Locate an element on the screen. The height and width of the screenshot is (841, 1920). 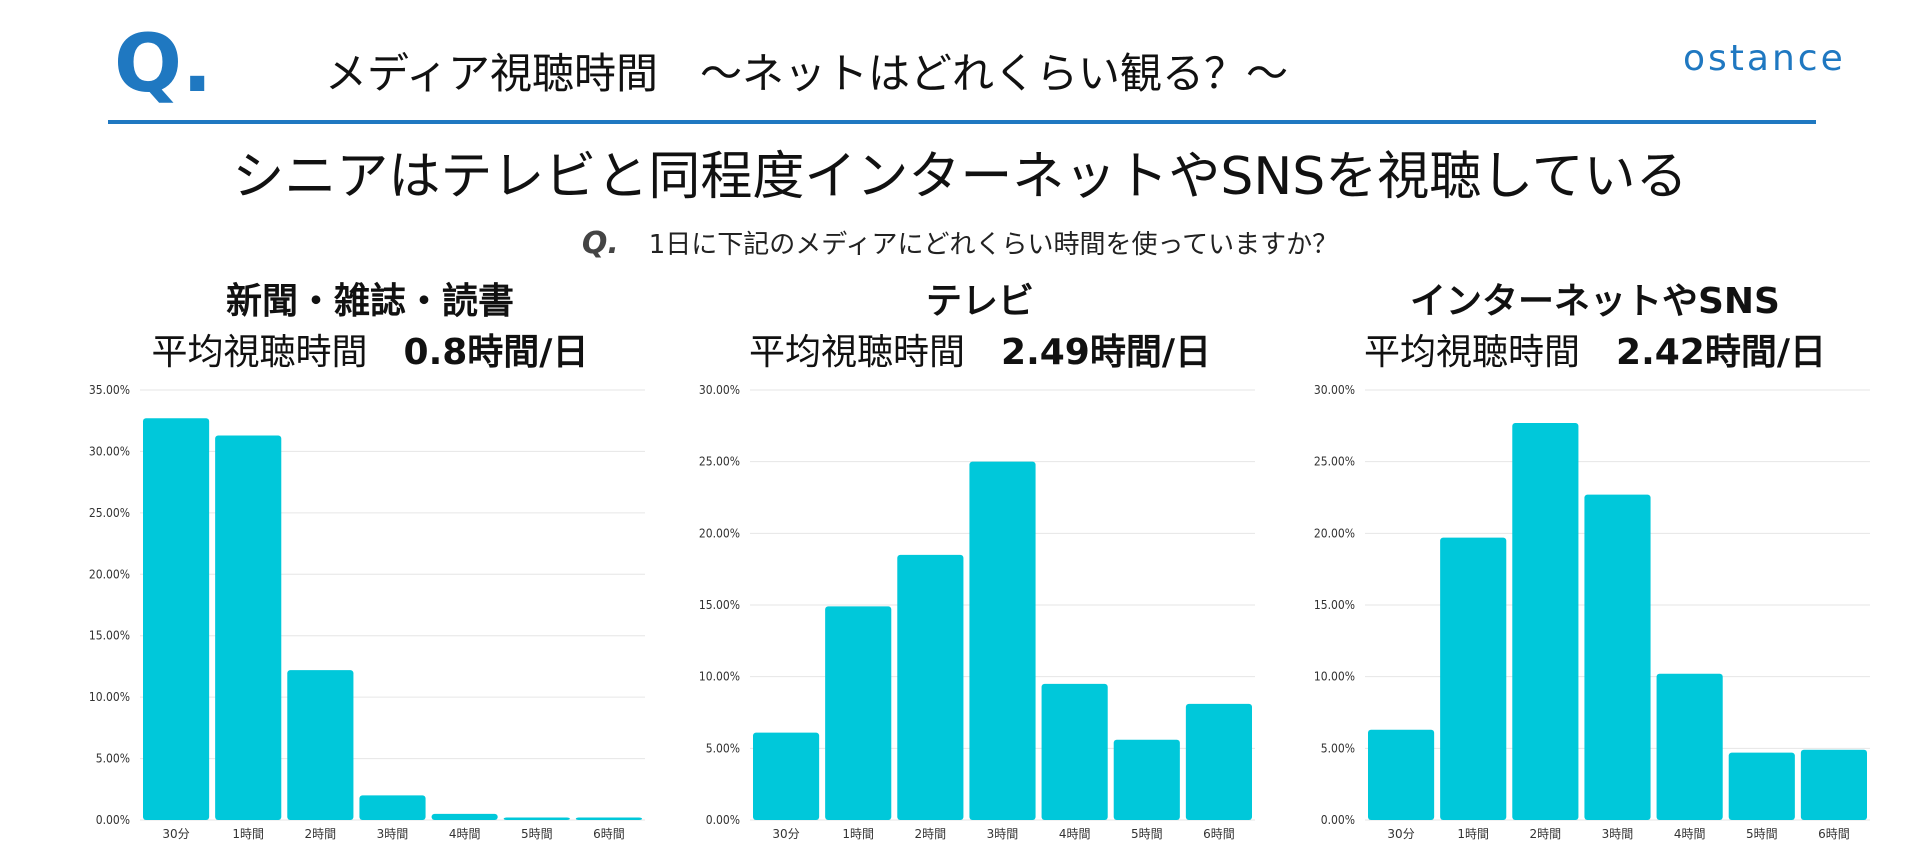
brand-logo: ostance is located at coordinates (1764, 58).